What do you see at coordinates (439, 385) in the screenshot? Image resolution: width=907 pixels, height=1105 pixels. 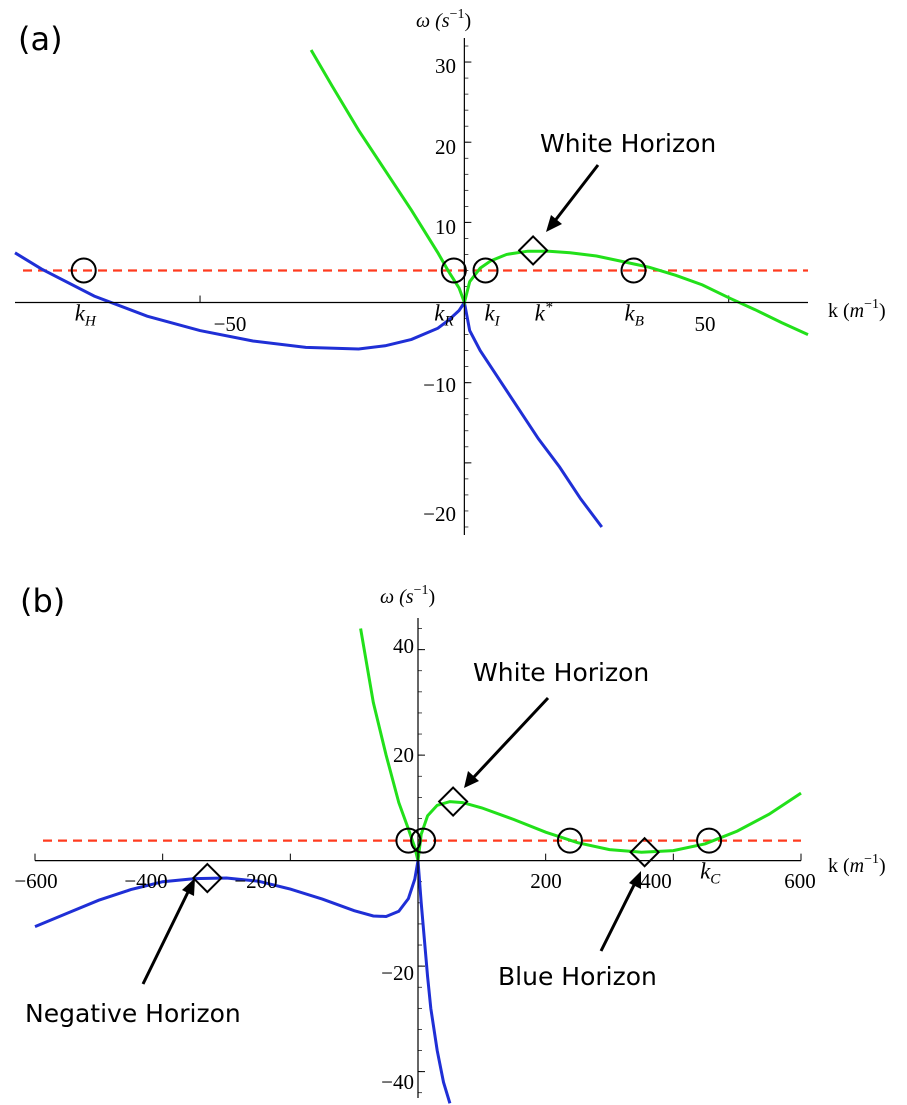 I see `a-ytick-label-neg10: −10` at bounding box center [439, 385].